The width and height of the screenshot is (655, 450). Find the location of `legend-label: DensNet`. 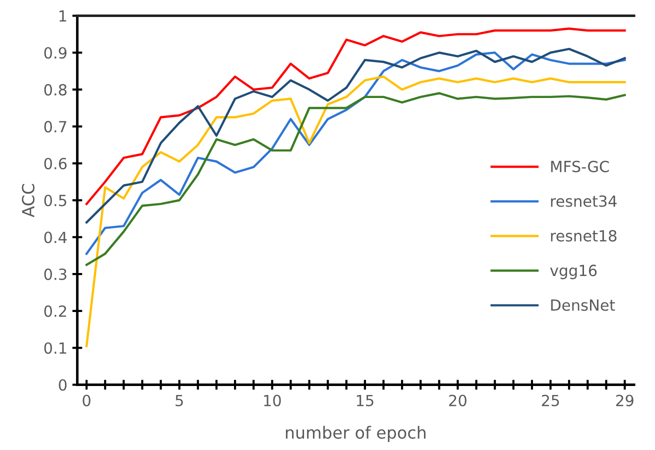

legend-label: DensNet is located at coordinates (583, 305).